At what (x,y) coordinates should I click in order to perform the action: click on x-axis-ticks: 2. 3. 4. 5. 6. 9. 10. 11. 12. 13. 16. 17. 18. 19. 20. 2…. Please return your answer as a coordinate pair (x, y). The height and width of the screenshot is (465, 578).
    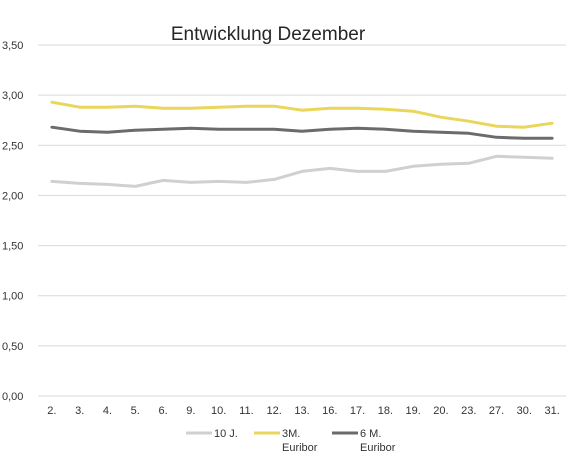
    Looking at the image, I should click on (303, 411).